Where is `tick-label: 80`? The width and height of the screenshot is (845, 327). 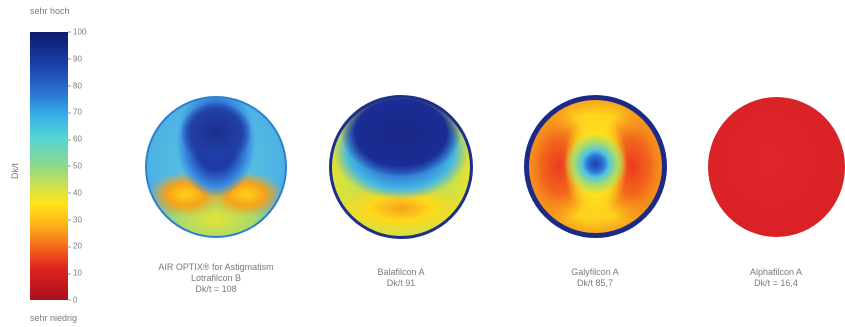 tick-label: 80 is located at coordinates (75, 85).